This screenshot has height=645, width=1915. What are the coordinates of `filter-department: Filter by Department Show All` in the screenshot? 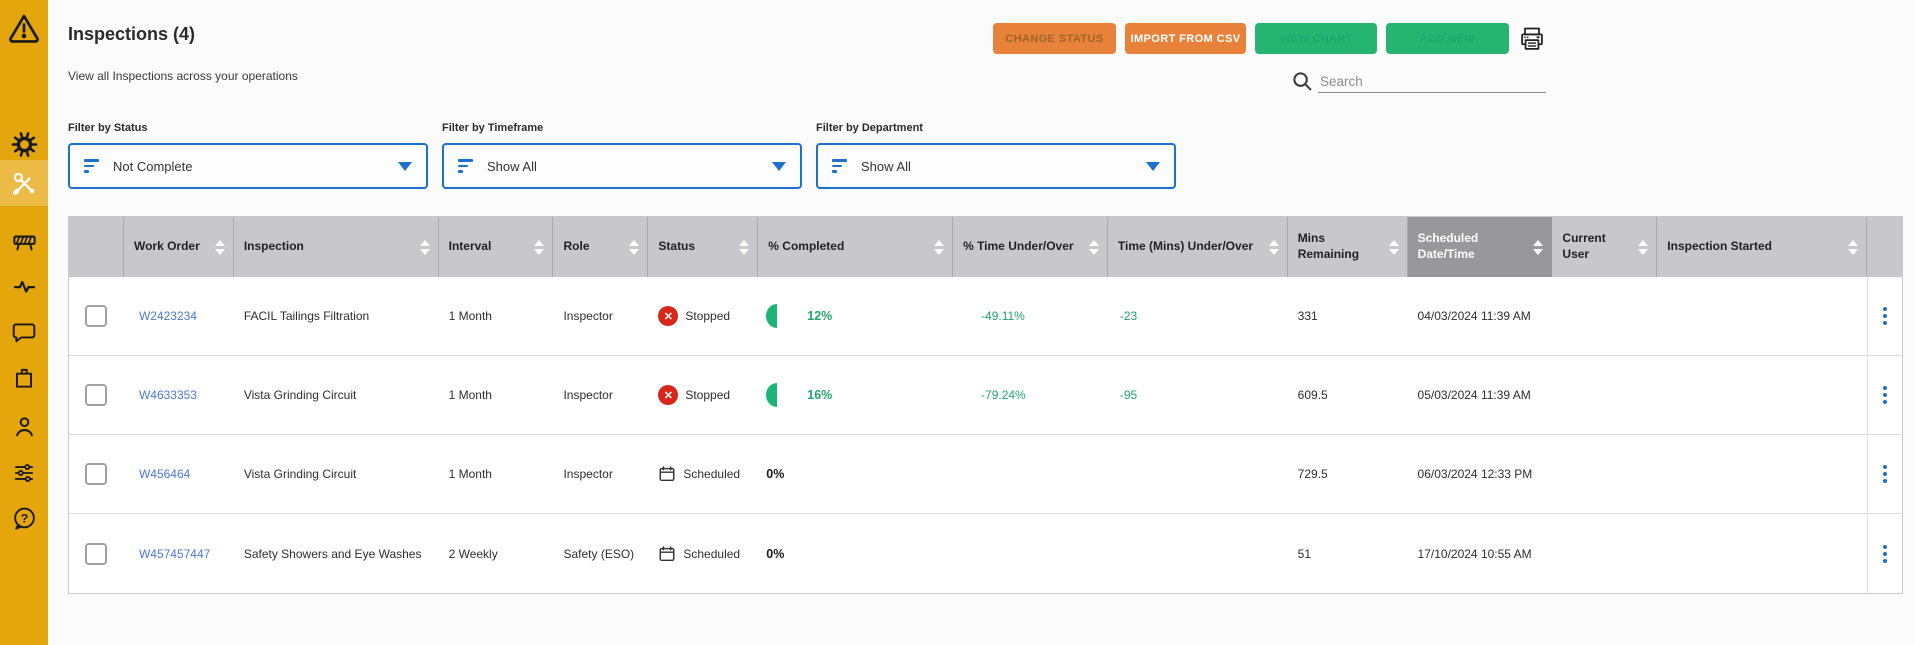 It's located at (996, 155).